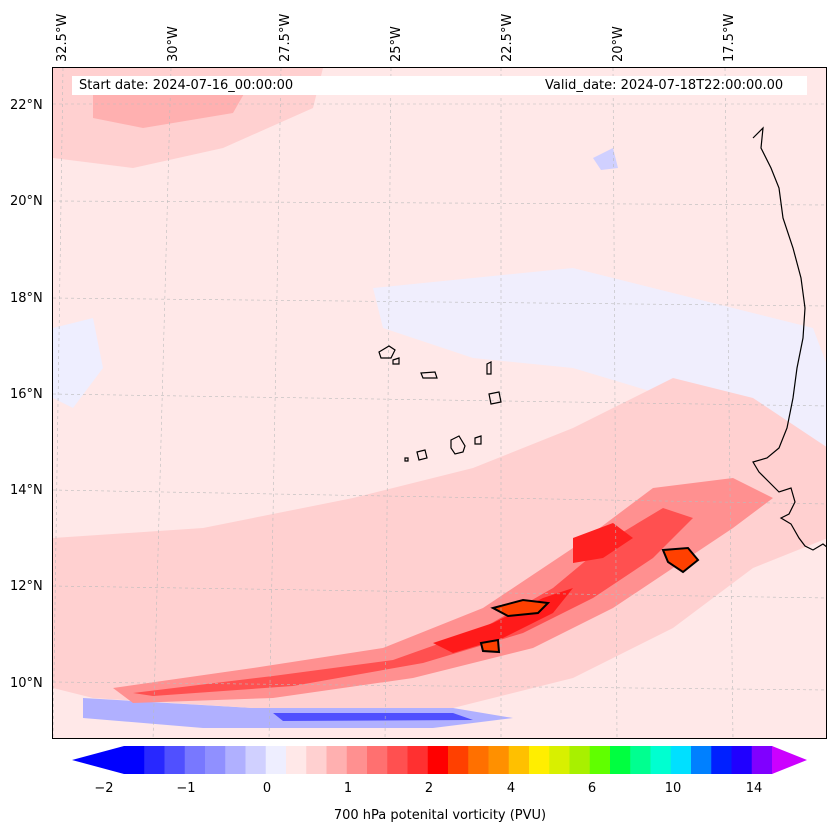 Image resolution: width=837 pixels, height=836 pixels. Describe the element at coordinates (186, 85) in the screenshot. I see `start-date-label: Start date: 2024-07-16_00:00:00` at that location.